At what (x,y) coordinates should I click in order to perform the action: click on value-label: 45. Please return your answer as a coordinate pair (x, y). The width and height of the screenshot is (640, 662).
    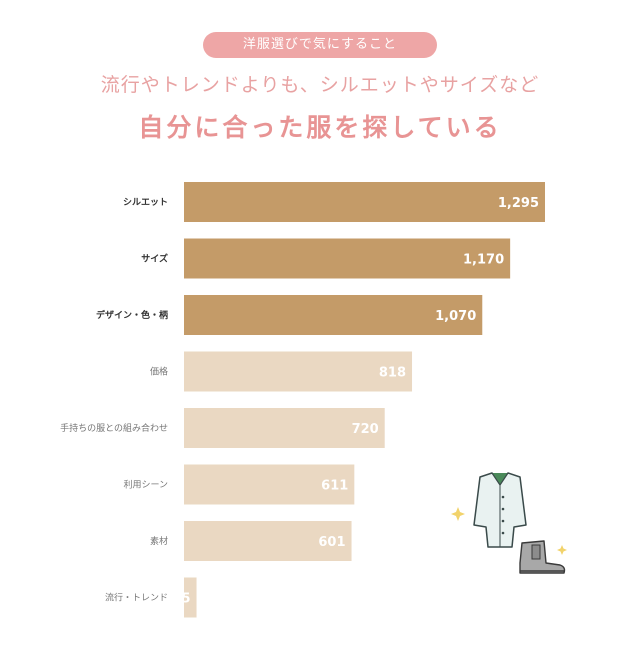
    Looking at the image, I should click on (181, 599).